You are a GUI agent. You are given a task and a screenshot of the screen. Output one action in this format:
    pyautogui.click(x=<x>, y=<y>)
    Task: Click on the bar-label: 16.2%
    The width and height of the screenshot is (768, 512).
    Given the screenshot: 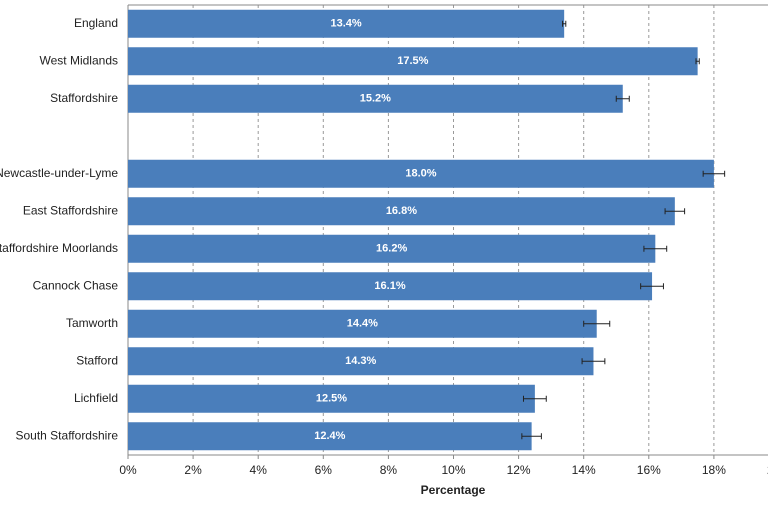 What is the action you would take?
    pyautogui.click(x=391, y=249)
    